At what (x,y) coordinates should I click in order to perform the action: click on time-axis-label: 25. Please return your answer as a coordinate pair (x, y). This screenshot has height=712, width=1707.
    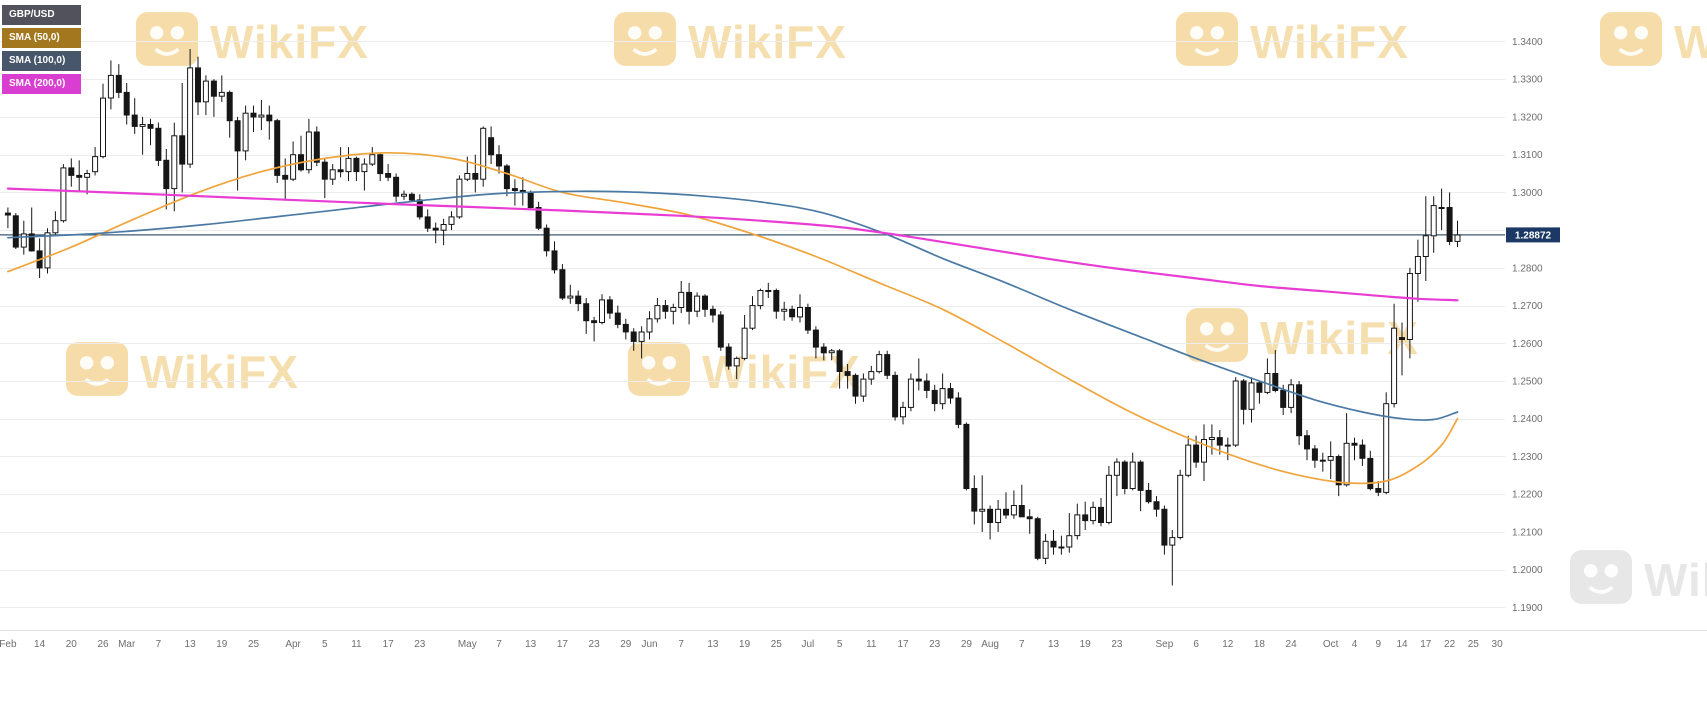
    Looking at the image, I should click on (254, 644).